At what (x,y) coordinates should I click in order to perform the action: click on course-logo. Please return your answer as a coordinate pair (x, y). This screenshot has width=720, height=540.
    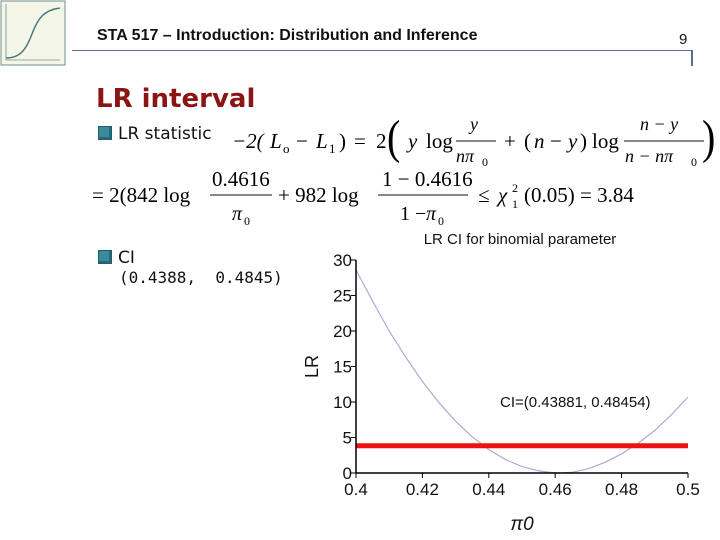
    Looking at the image, I should click on (33, 33).